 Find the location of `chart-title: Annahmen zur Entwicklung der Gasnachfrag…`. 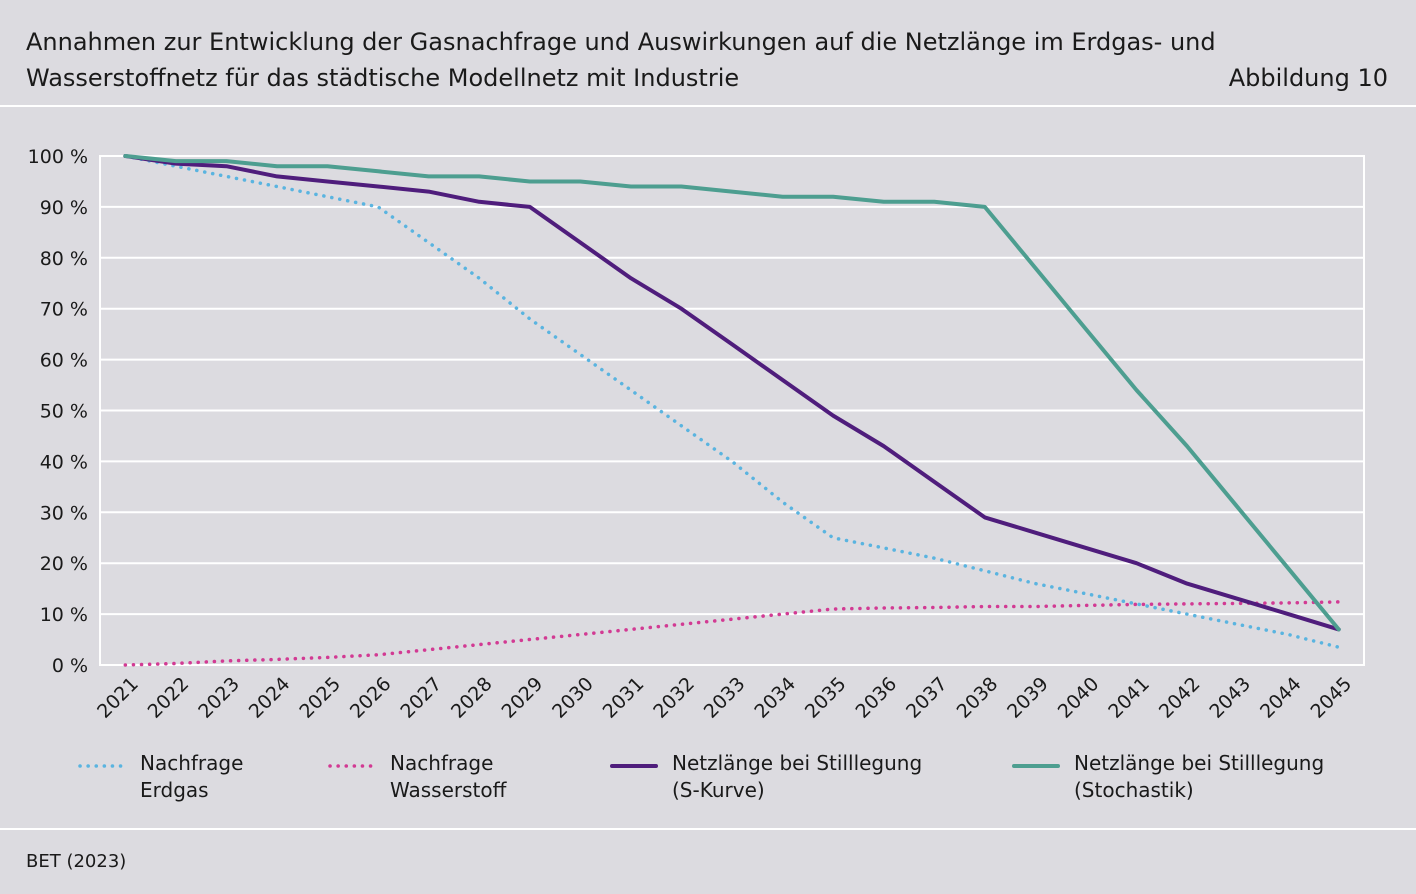

chart-title: Annahmen zur Entwicklung der Gasnachfrag… is located at coordinates (621, 60).